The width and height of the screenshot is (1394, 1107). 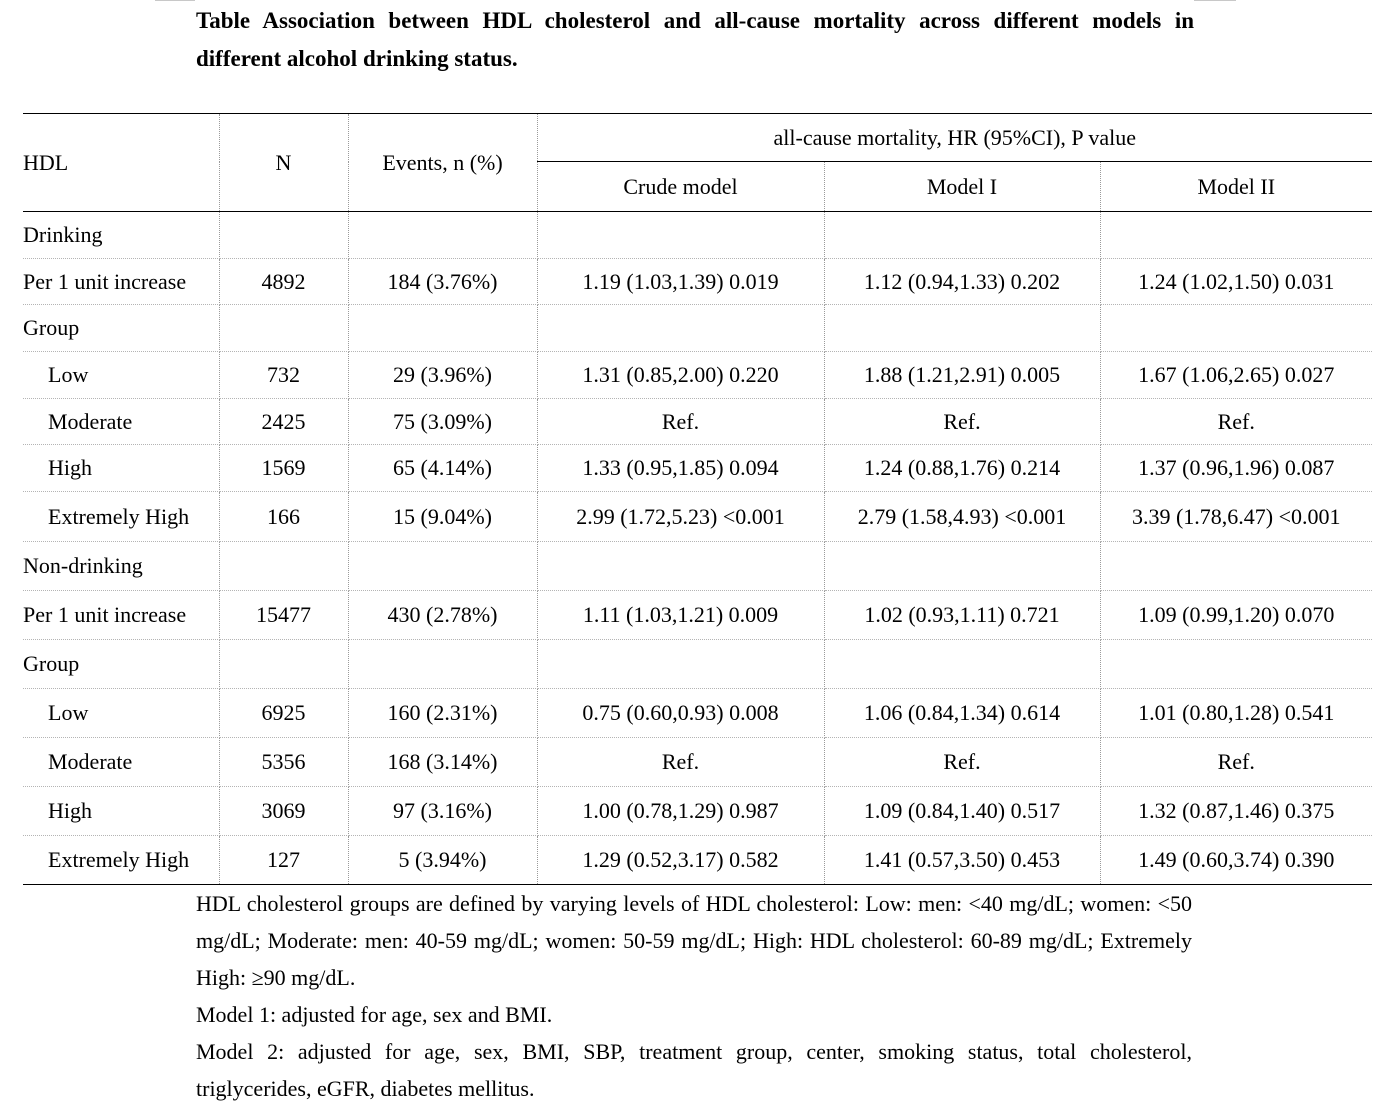 I want to click on table-row: Moderate 5356 168 (3.14%) Ref. Ref. Ref., so click(x=697, y=762).